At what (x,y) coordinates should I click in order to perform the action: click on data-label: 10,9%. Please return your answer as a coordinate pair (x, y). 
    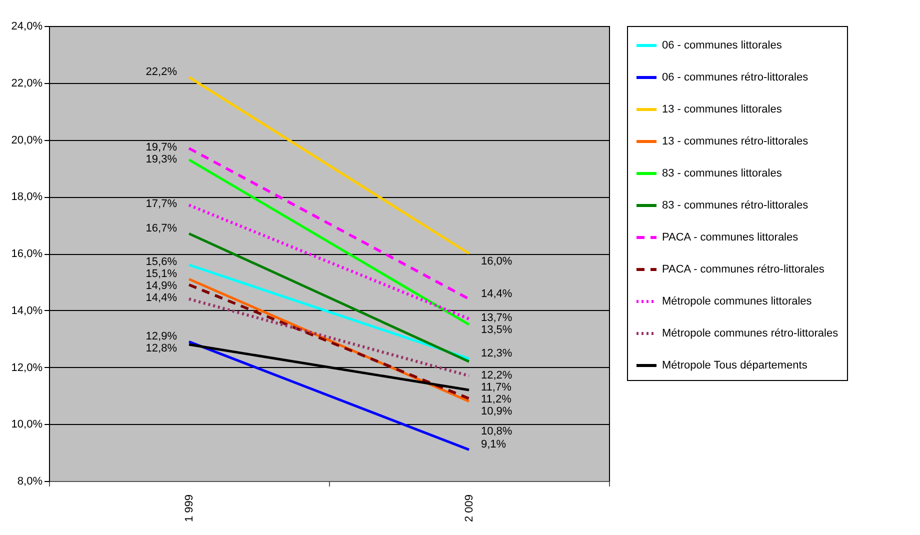
    Looking at the image, I should click on (496, 412).